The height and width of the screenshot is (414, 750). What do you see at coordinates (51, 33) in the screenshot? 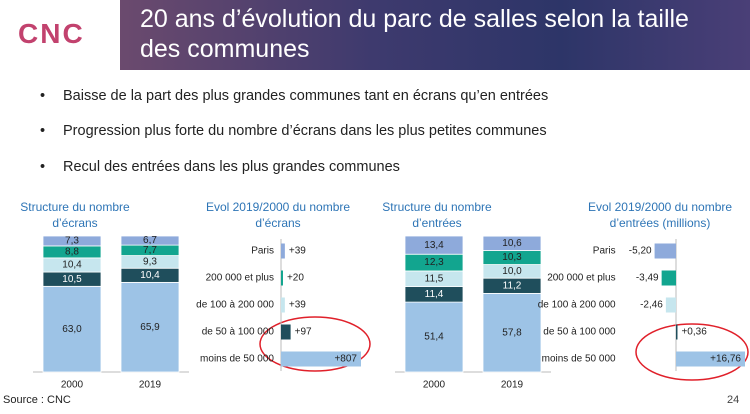
I see `logo: CNC` at bounding box center [51, 33].